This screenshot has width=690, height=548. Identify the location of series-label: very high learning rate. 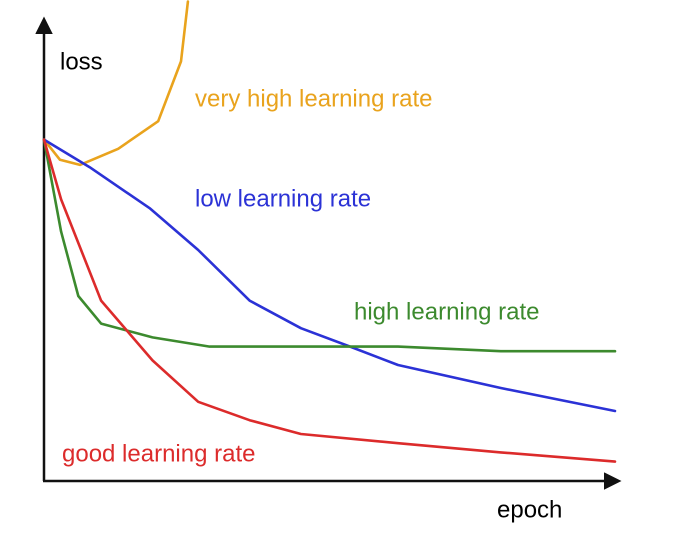
(313, 98).